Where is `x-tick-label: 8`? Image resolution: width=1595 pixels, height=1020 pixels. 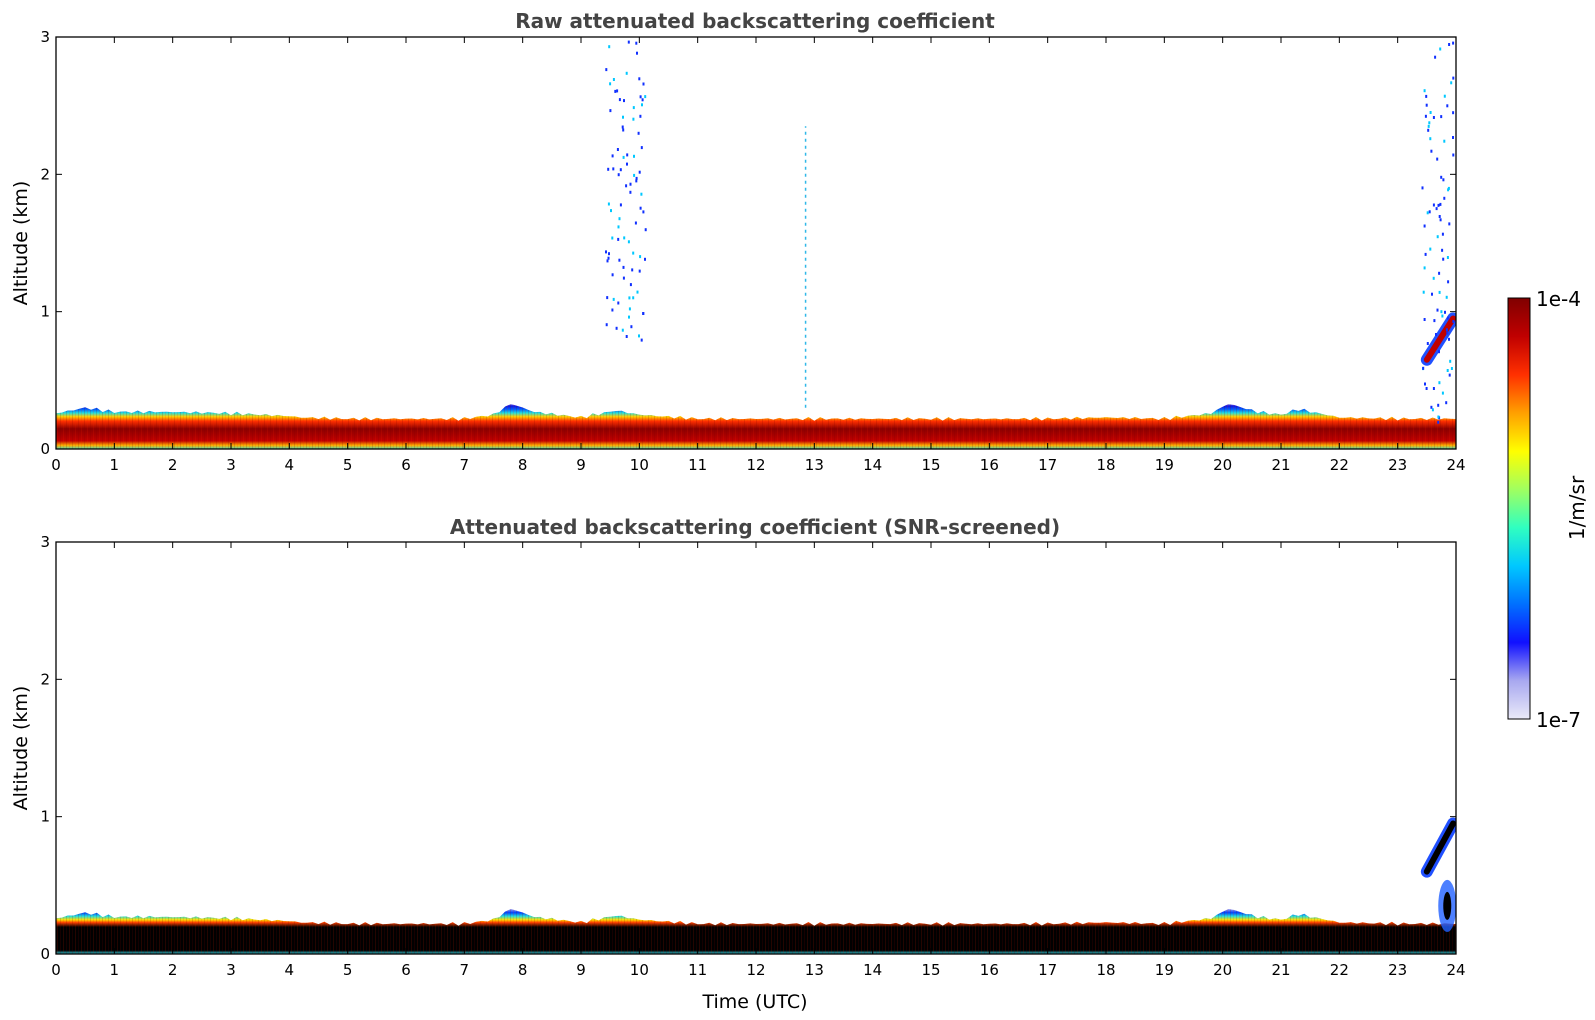
x-tick-label: 8 is located at coordinates (523, 970).